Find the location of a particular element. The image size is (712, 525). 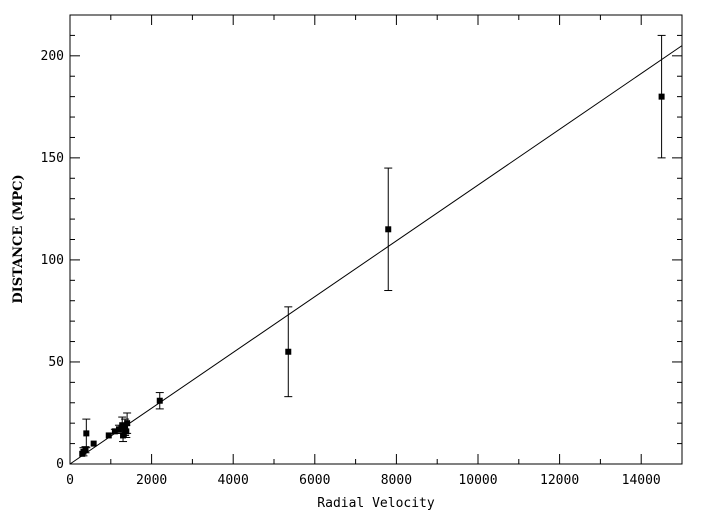

x-tick-label: 8000 is located at coordinates (396, 480).